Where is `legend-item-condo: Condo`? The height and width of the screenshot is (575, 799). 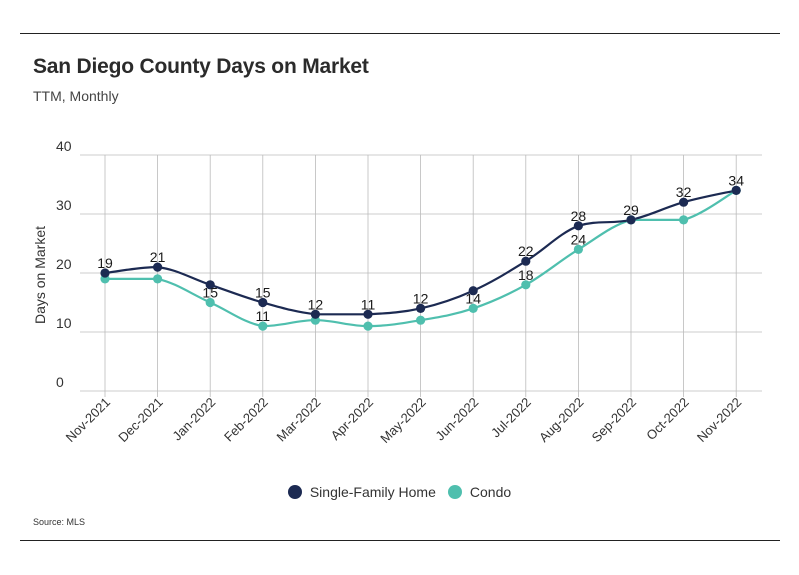 legend-item-condo: Condo is located at coordinates (479, 492).